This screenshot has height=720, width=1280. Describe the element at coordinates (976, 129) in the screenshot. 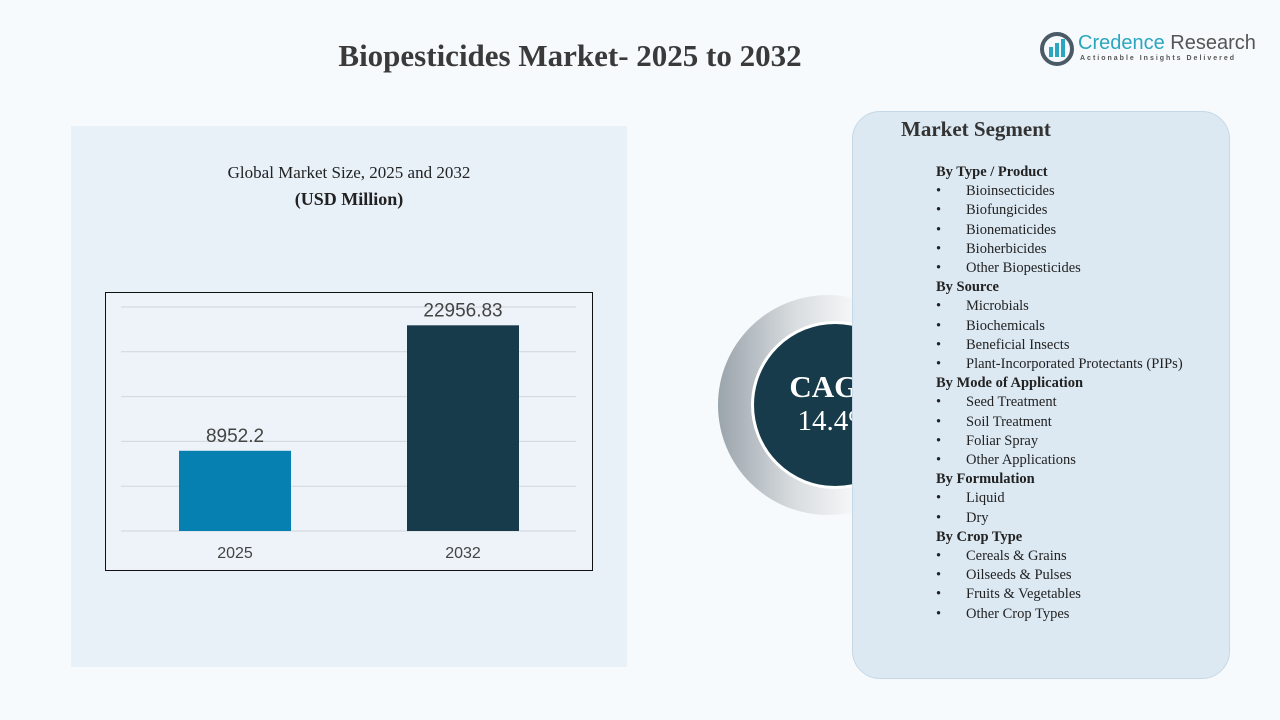

I see `market-segment-title: Market Segment` at that location.